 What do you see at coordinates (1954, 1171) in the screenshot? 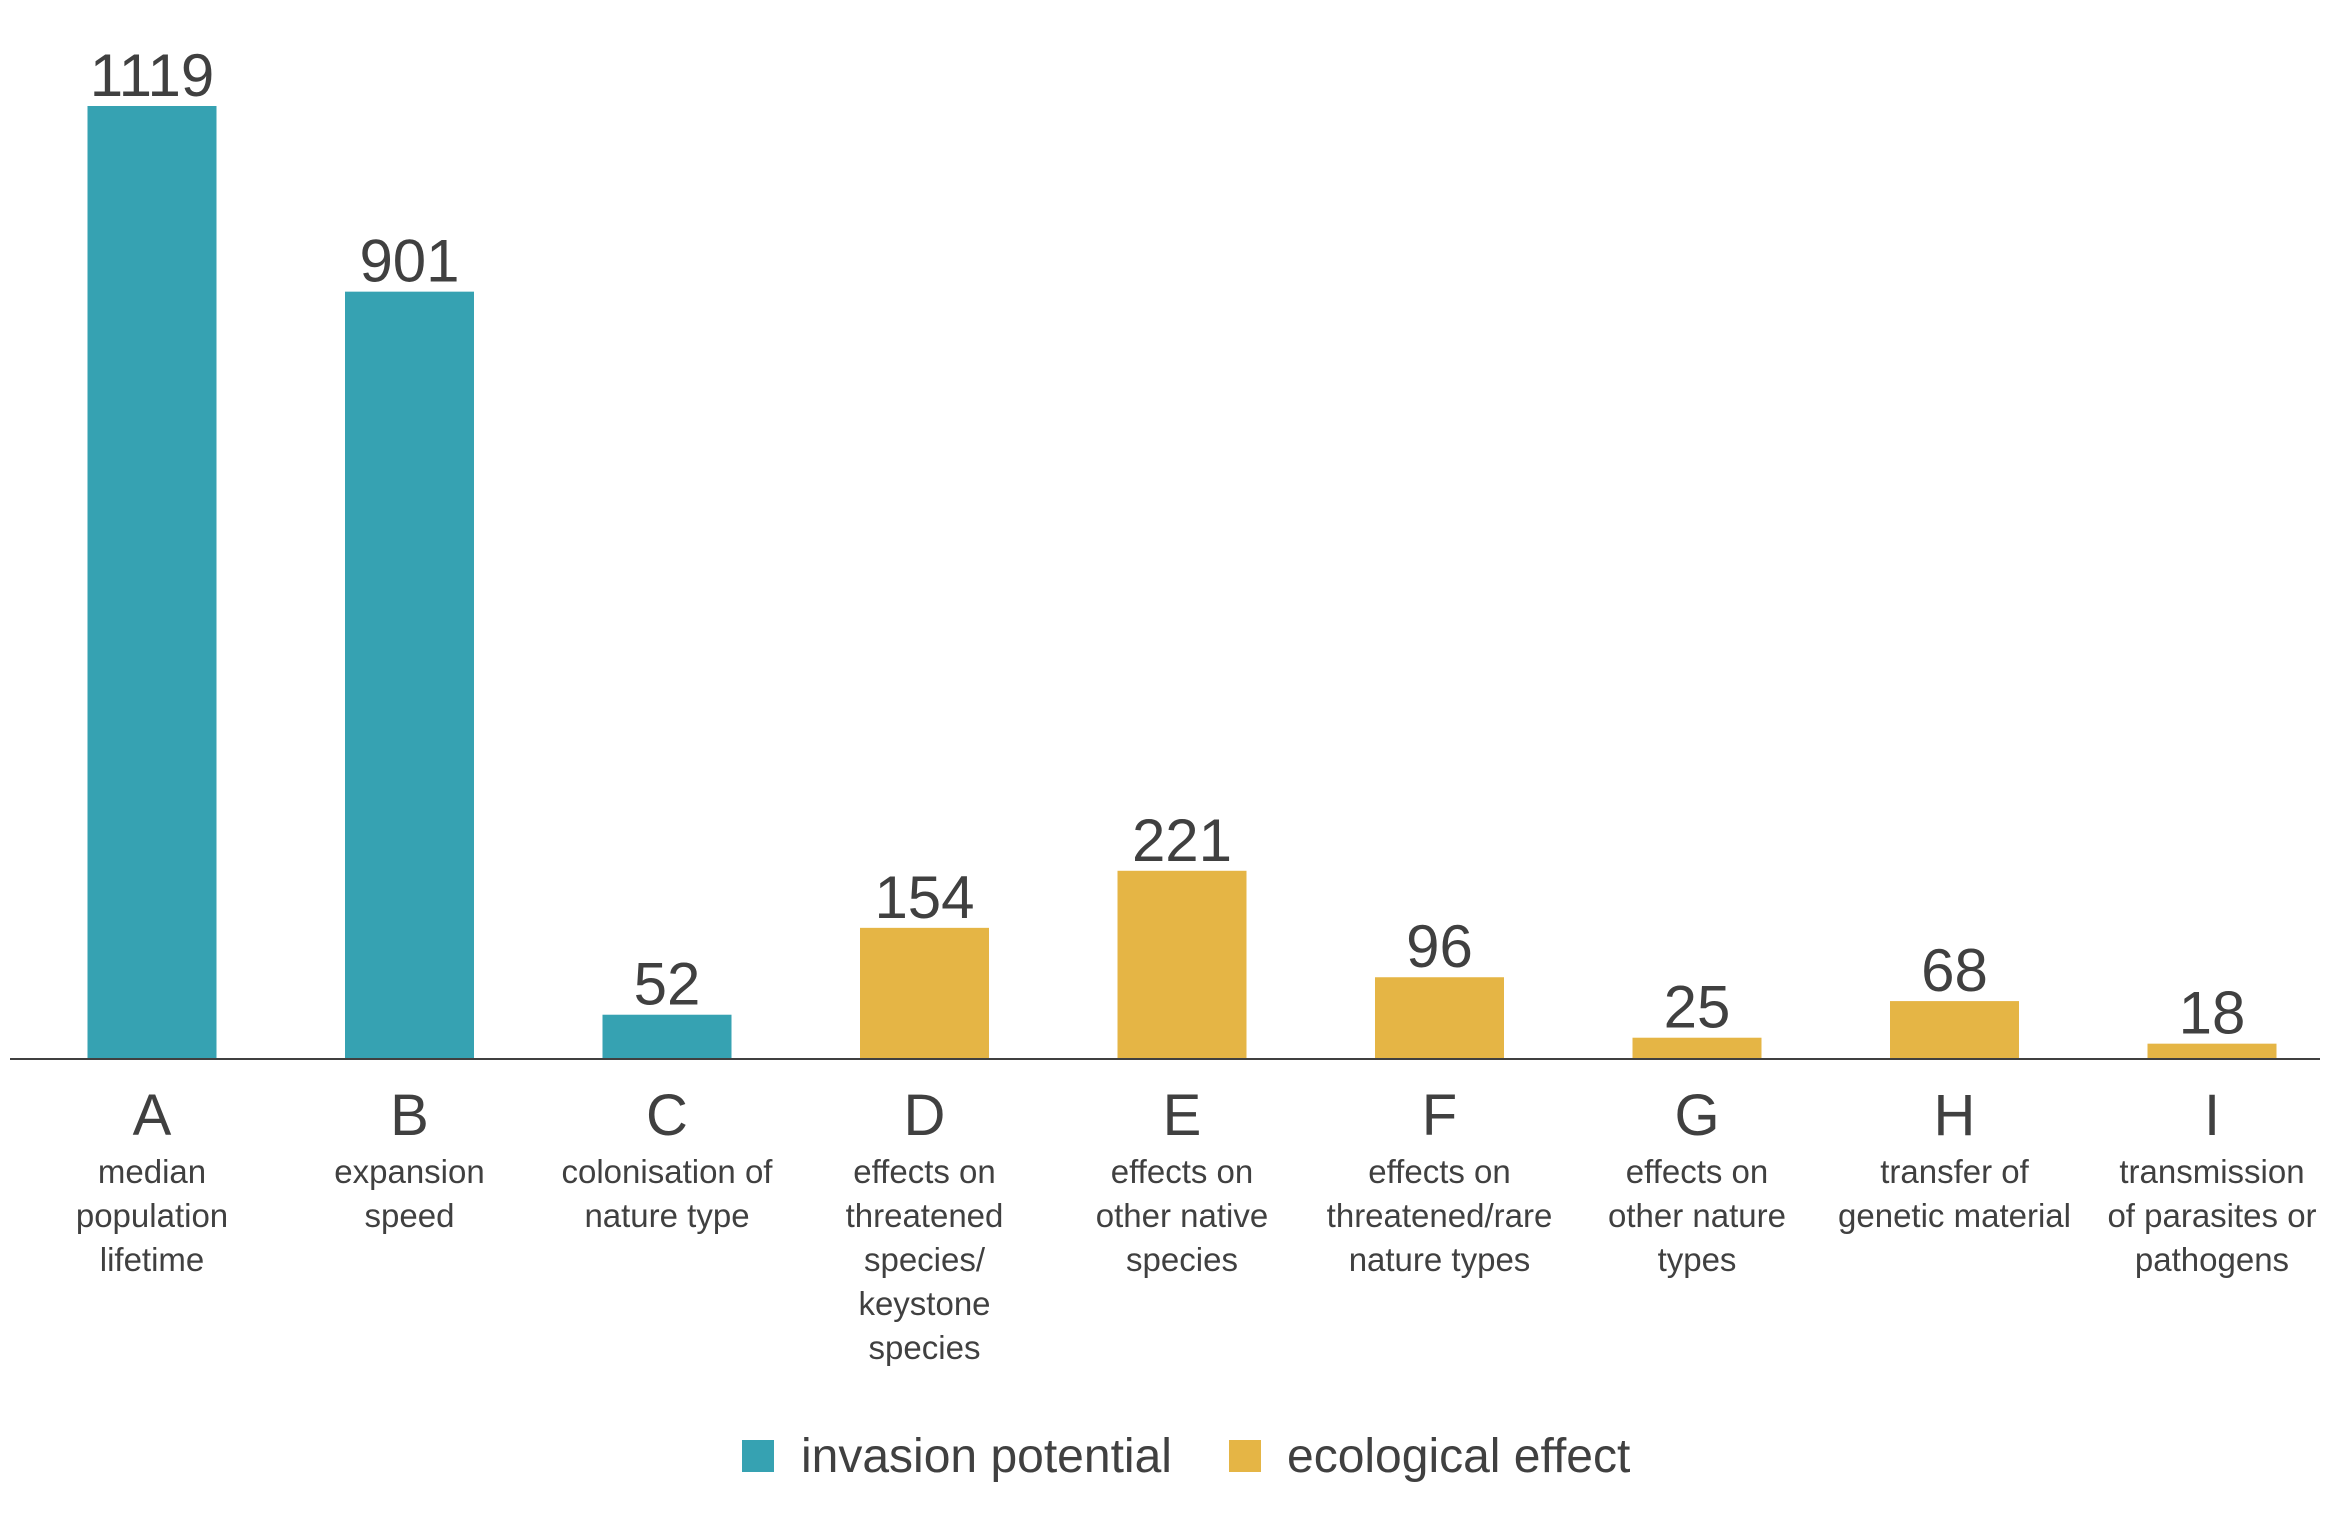
I see `category-description-line: transfer of` at bounding box center [1954, 1171].